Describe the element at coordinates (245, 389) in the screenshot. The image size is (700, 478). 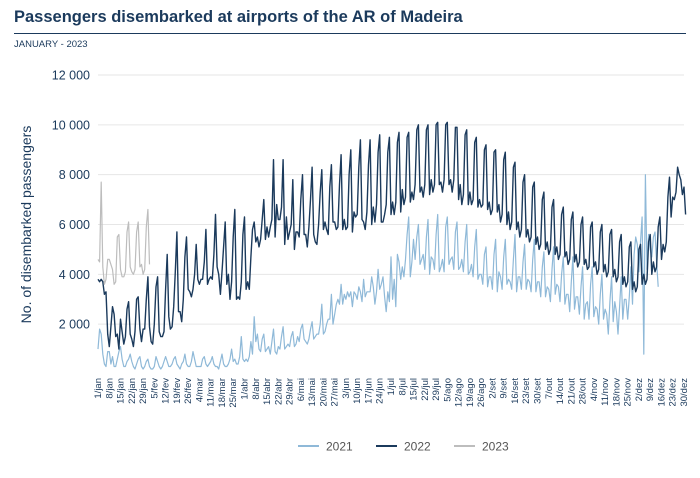
I see `x-tick-label: 1/abr` at that location.